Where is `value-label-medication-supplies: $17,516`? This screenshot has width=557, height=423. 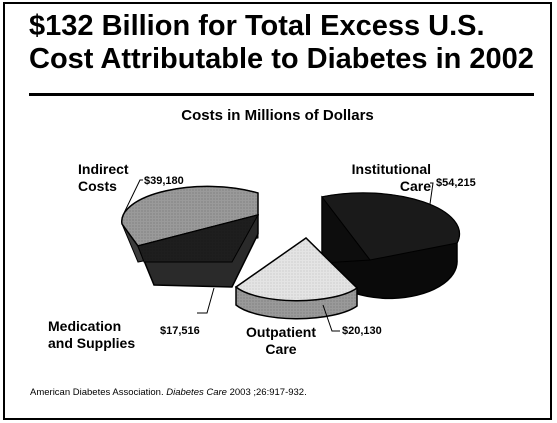 value-label-medication-supplies: $17,516 is located at coordinates (180, 331).